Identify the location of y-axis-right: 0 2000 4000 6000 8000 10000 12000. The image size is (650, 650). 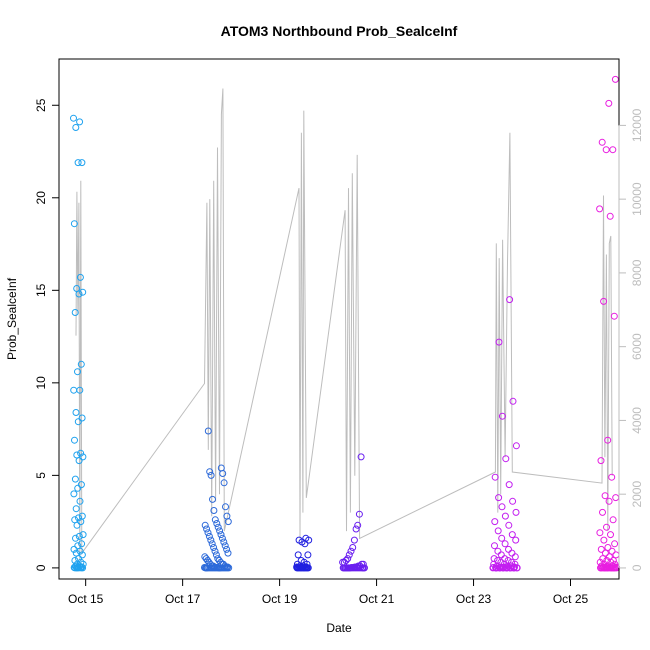
(631, 339).